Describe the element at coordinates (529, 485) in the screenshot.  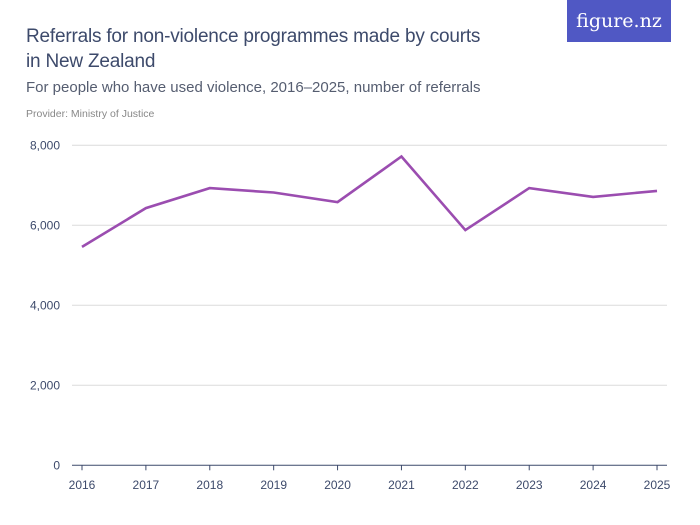
I see `x-tick-label: 2023` at that location.